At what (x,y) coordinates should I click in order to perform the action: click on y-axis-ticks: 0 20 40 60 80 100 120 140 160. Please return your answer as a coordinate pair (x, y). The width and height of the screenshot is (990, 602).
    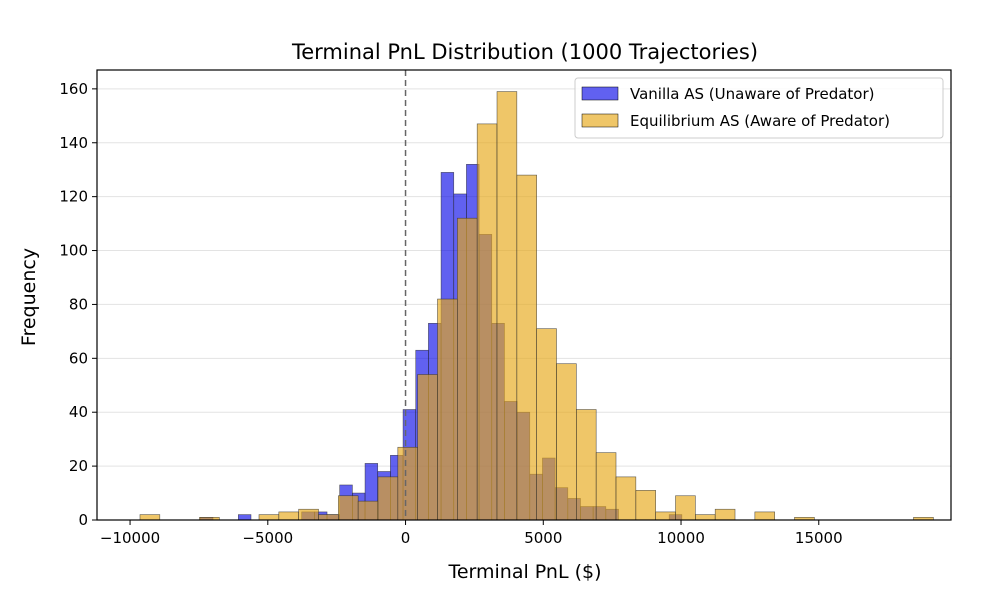
    Looking at the image, I should click on (78, 304).